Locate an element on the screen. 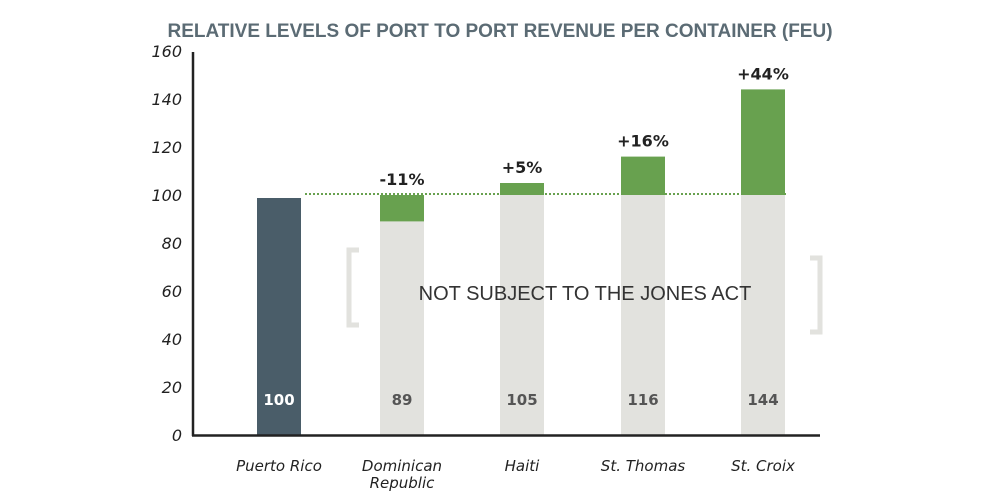 The height and width of the screenshot is (500, 1000). change-label: +16% is located at coordinates (643, 141).